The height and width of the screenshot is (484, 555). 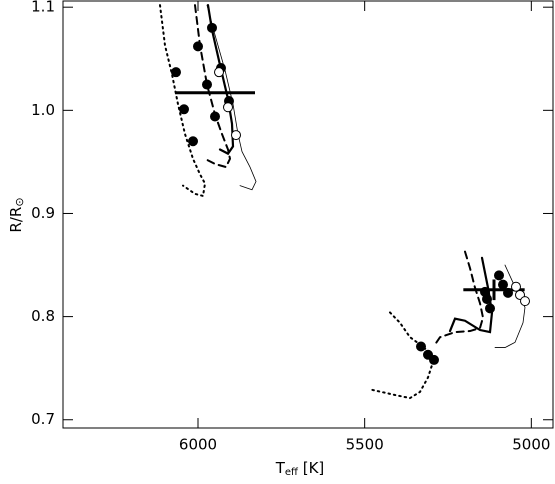 I want to click on x-label-sub: eff, so click(x=292, y=472).